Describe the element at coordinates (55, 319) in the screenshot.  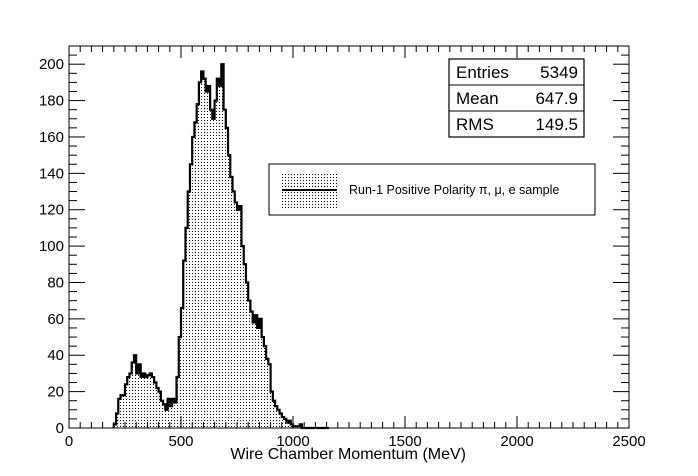
I see `y-tick-label: 60` at that location.